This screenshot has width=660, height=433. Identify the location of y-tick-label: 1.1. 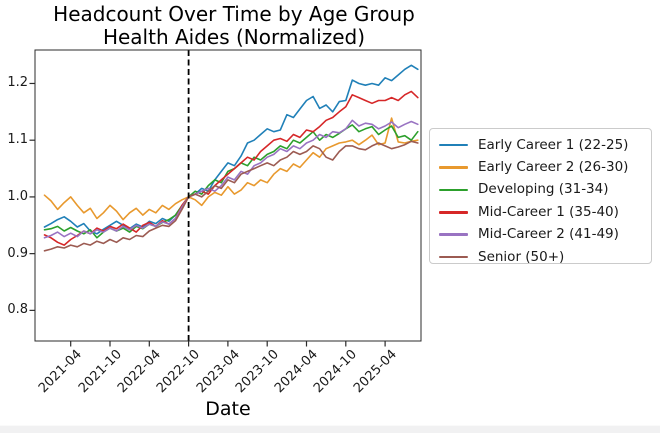
(17, 140).